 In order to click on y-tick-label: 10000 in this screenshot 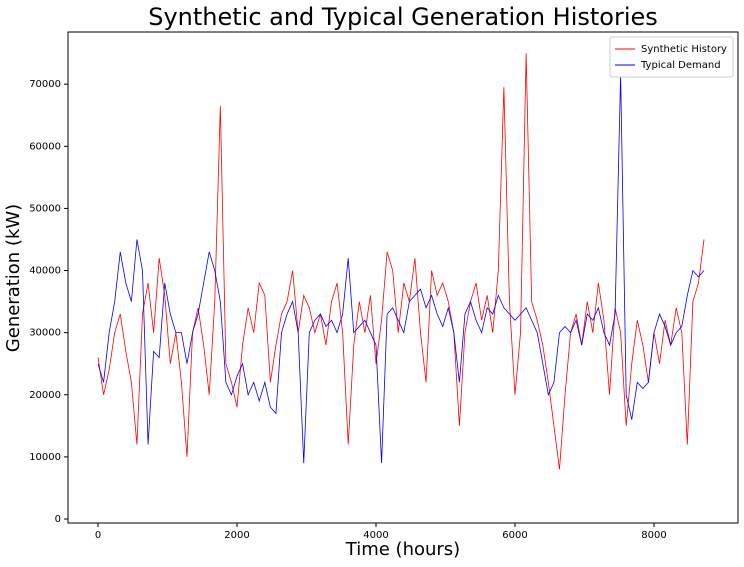, I will do `click(45, 457)`.